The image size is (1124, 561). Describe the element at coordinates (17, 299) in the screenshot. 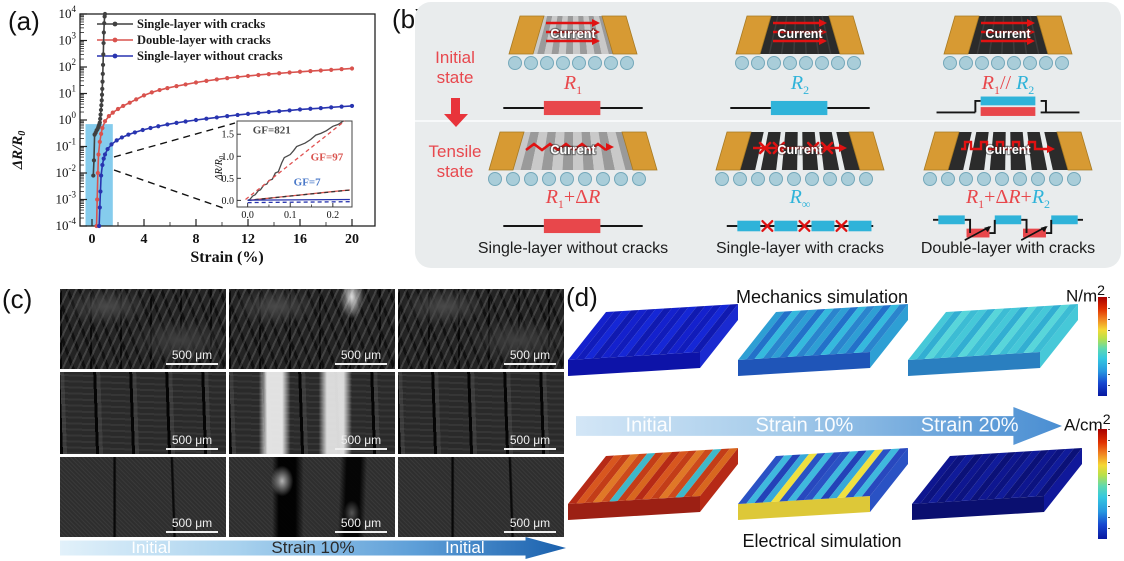

I see `panel-c-label: (c)` at that location.